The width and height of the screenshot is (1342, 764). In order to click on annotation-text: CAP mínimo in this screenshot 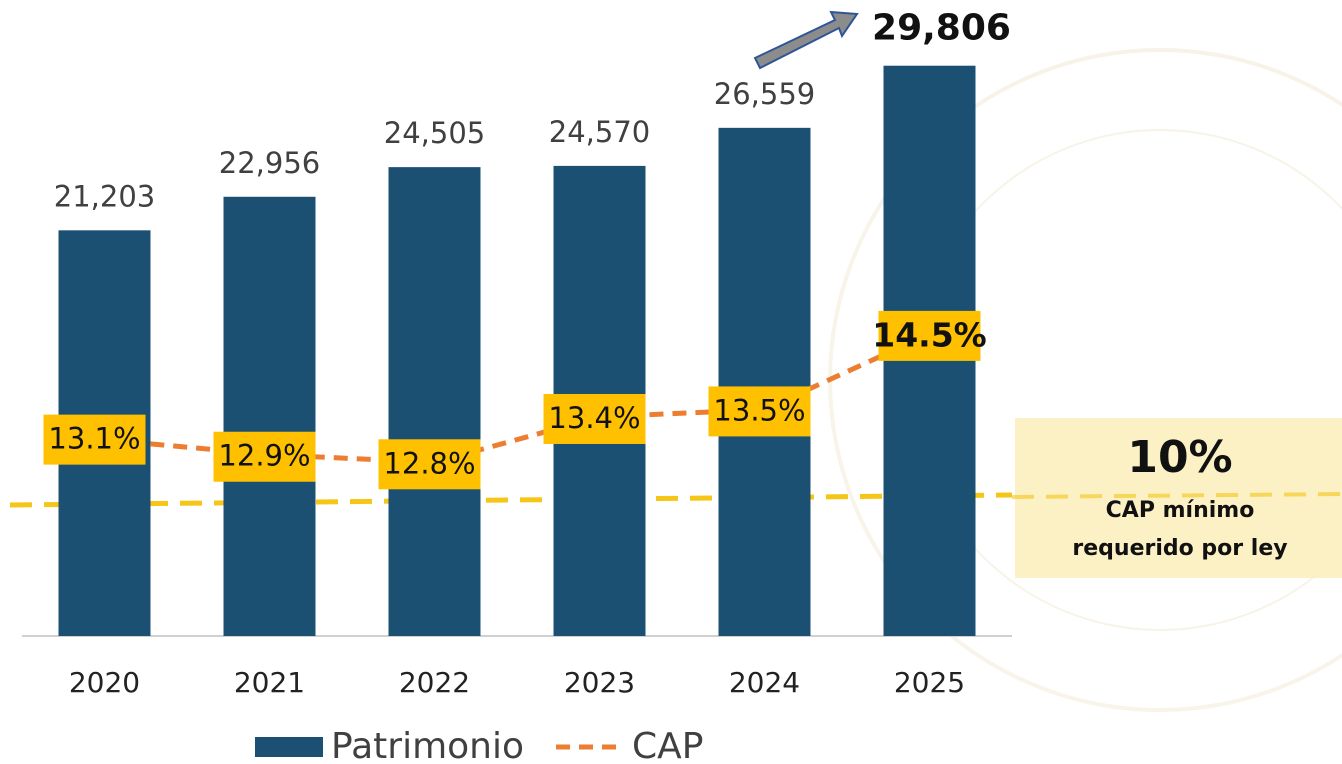, I will do `click(1180, 510)`.